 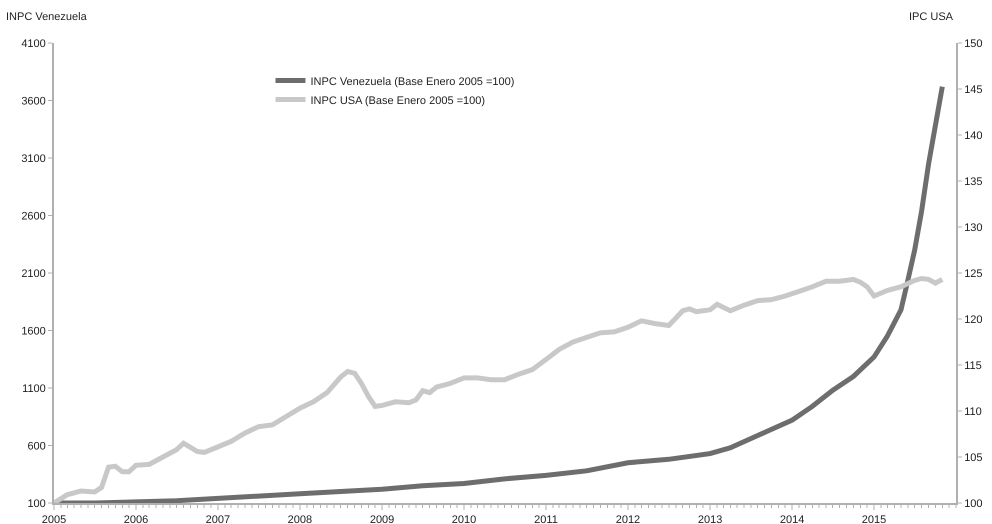 What do you see at coordinates (792, 519) in the screenshot?
I see `x-tick-label: 2014` at bounding box center [792, 519].